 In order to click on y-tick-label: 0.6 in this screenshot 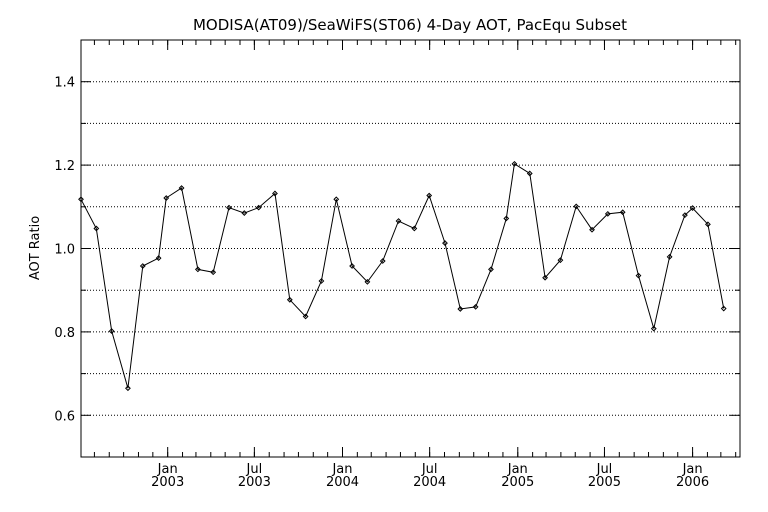, I will do `click(64, 416)`.